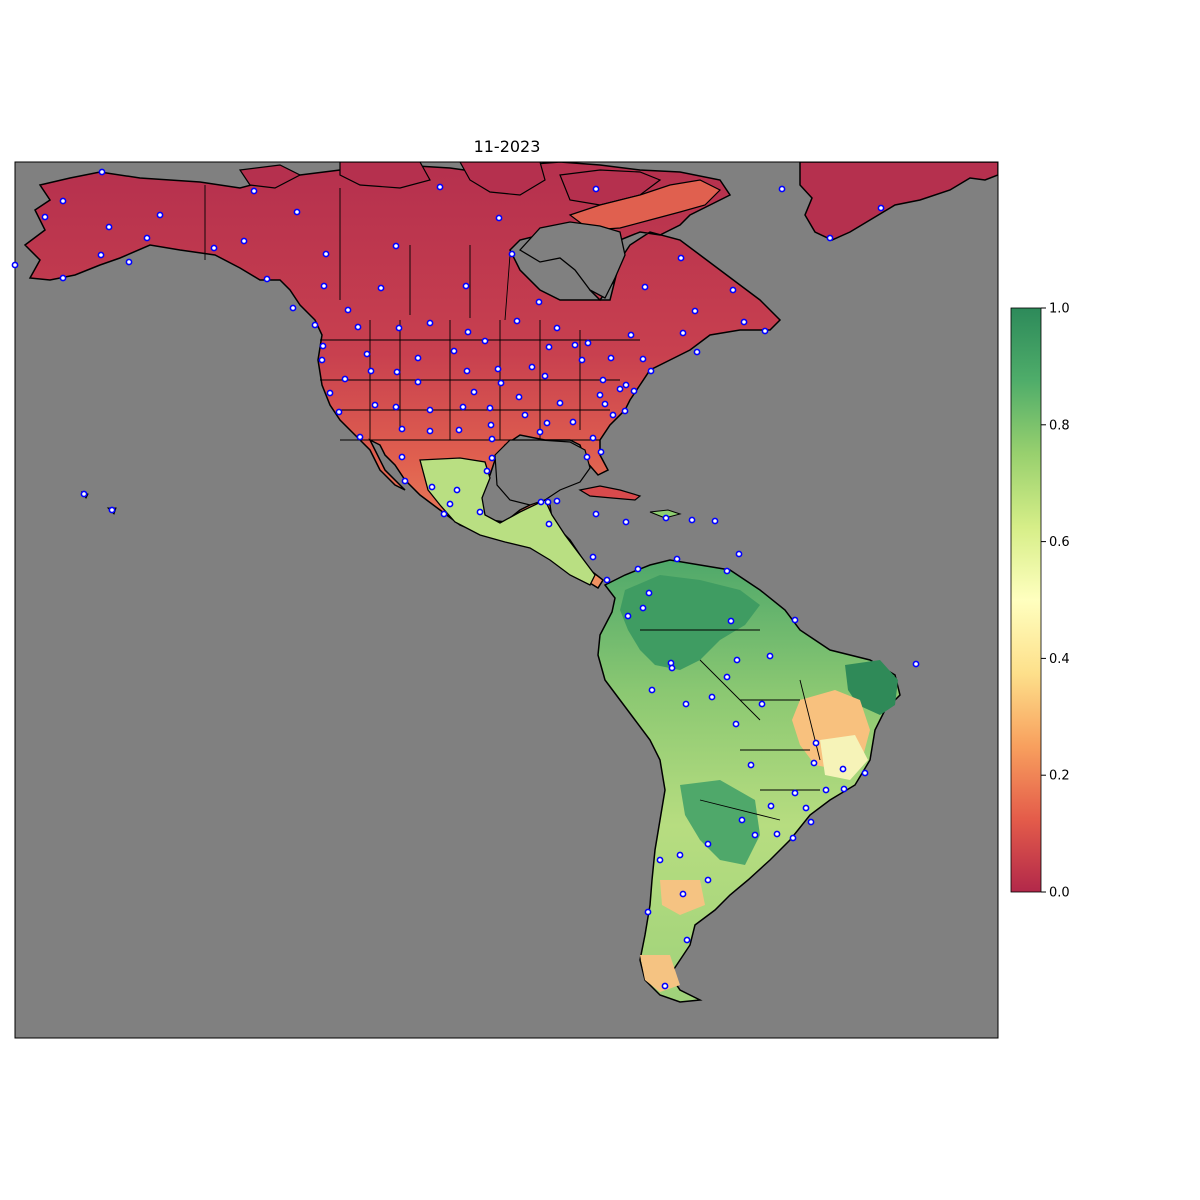  I want to click on landmass-baffin-island, so click(645, 205).